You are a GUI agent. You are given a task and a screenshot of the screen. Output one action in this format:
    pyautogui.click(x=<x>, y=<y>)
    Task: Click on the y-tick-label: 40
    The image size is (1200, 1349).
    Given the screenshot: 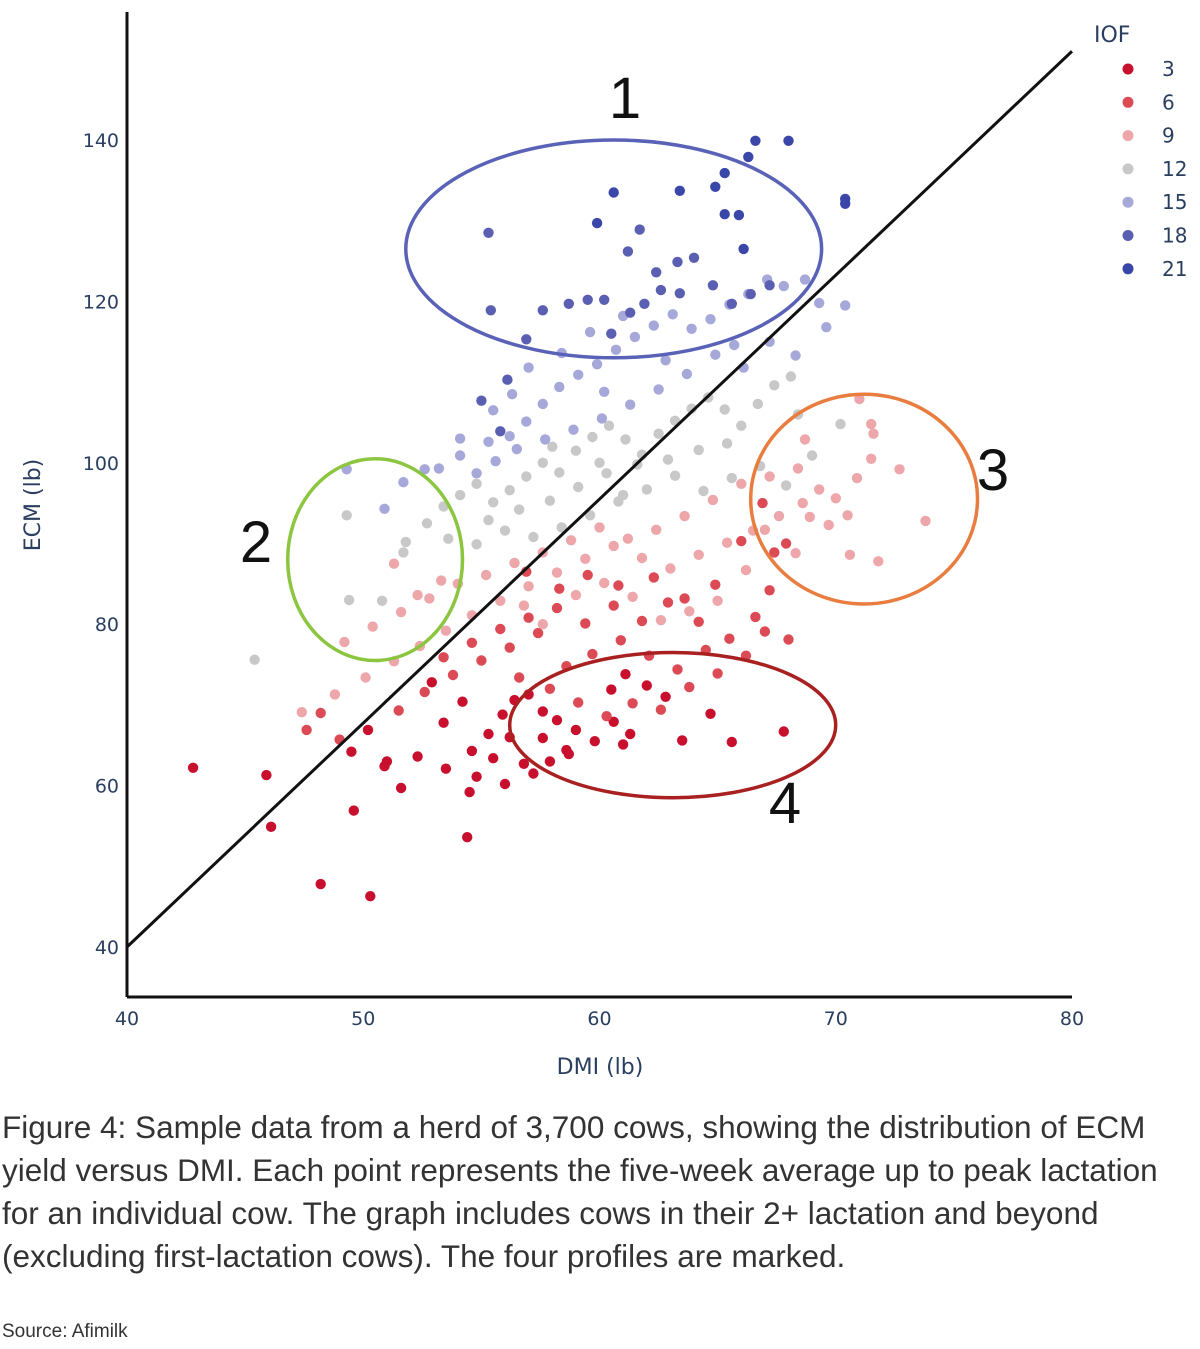 What is the action you would take?
    pyautogui.click(x=107, y=948)
    